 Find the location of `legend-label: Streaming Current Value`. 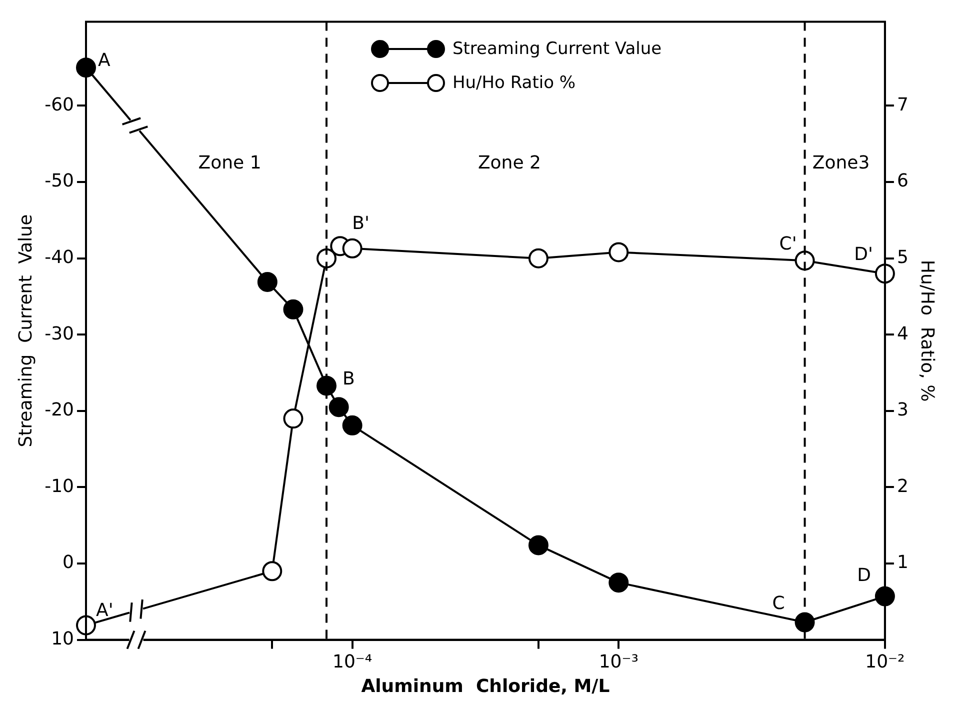

legend-label: Streaming Current Value is located at coordinates (557, 48).